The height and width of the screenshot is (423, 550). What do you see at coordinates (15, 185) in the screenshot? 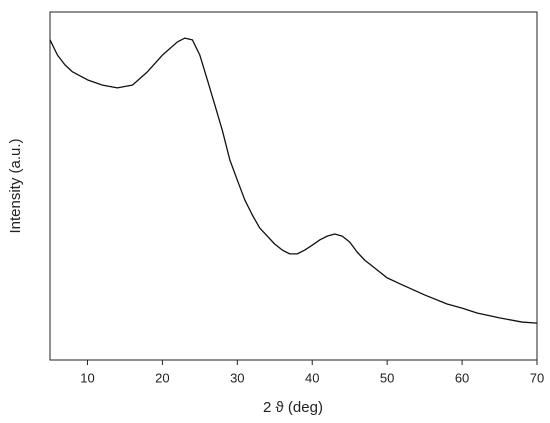
I see `y-axis-title: Intensity (a.u.)` at bounding box center [15, 185].